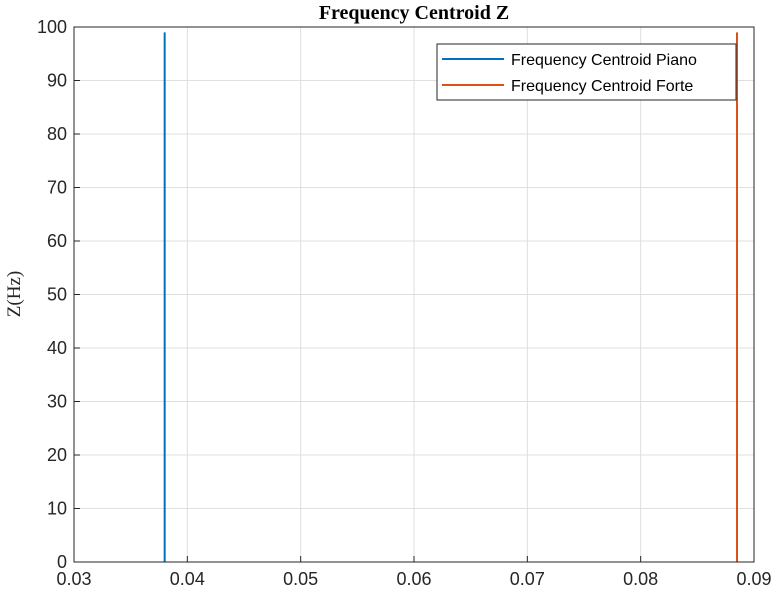  I want to click on y-tick-label: 60, so click(57, 241).